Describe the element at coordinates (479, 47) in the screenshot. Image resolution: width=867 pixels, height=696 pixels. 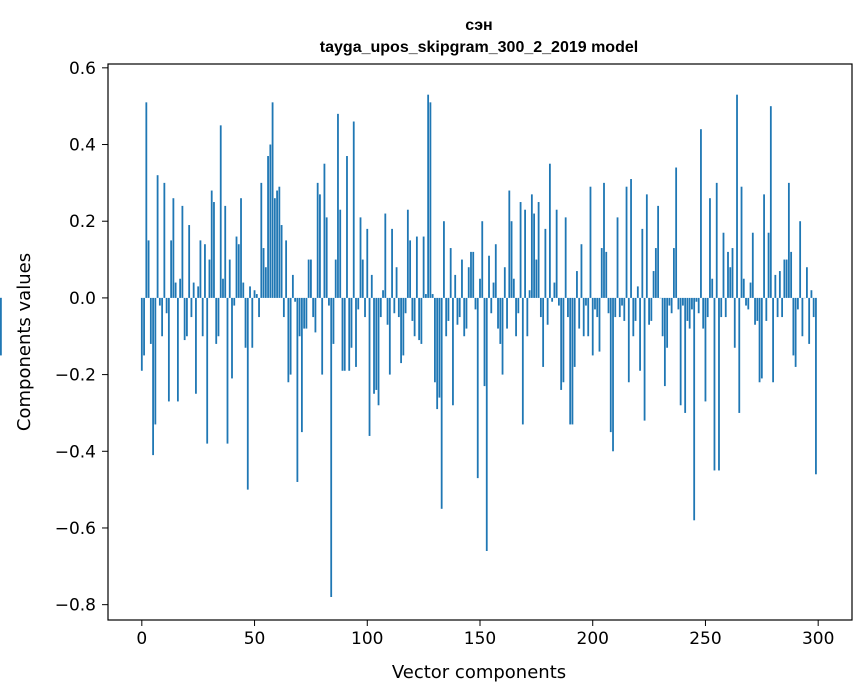
I see `chart-subtitle: tayga_upos_skipgram_300_2_2019 model` at that location.